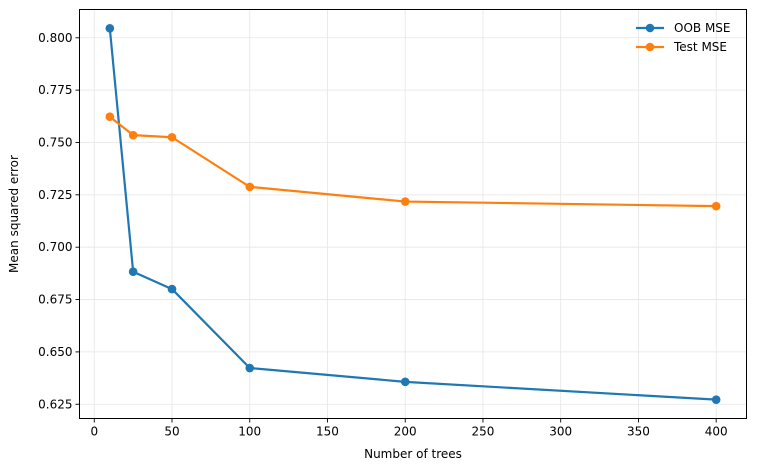 This screenshot has height=474, width=758. What do you see at coordinates (560, 432) in the screenshot?
I see `x-tick-label: 300` at bounding box center [560, 432].